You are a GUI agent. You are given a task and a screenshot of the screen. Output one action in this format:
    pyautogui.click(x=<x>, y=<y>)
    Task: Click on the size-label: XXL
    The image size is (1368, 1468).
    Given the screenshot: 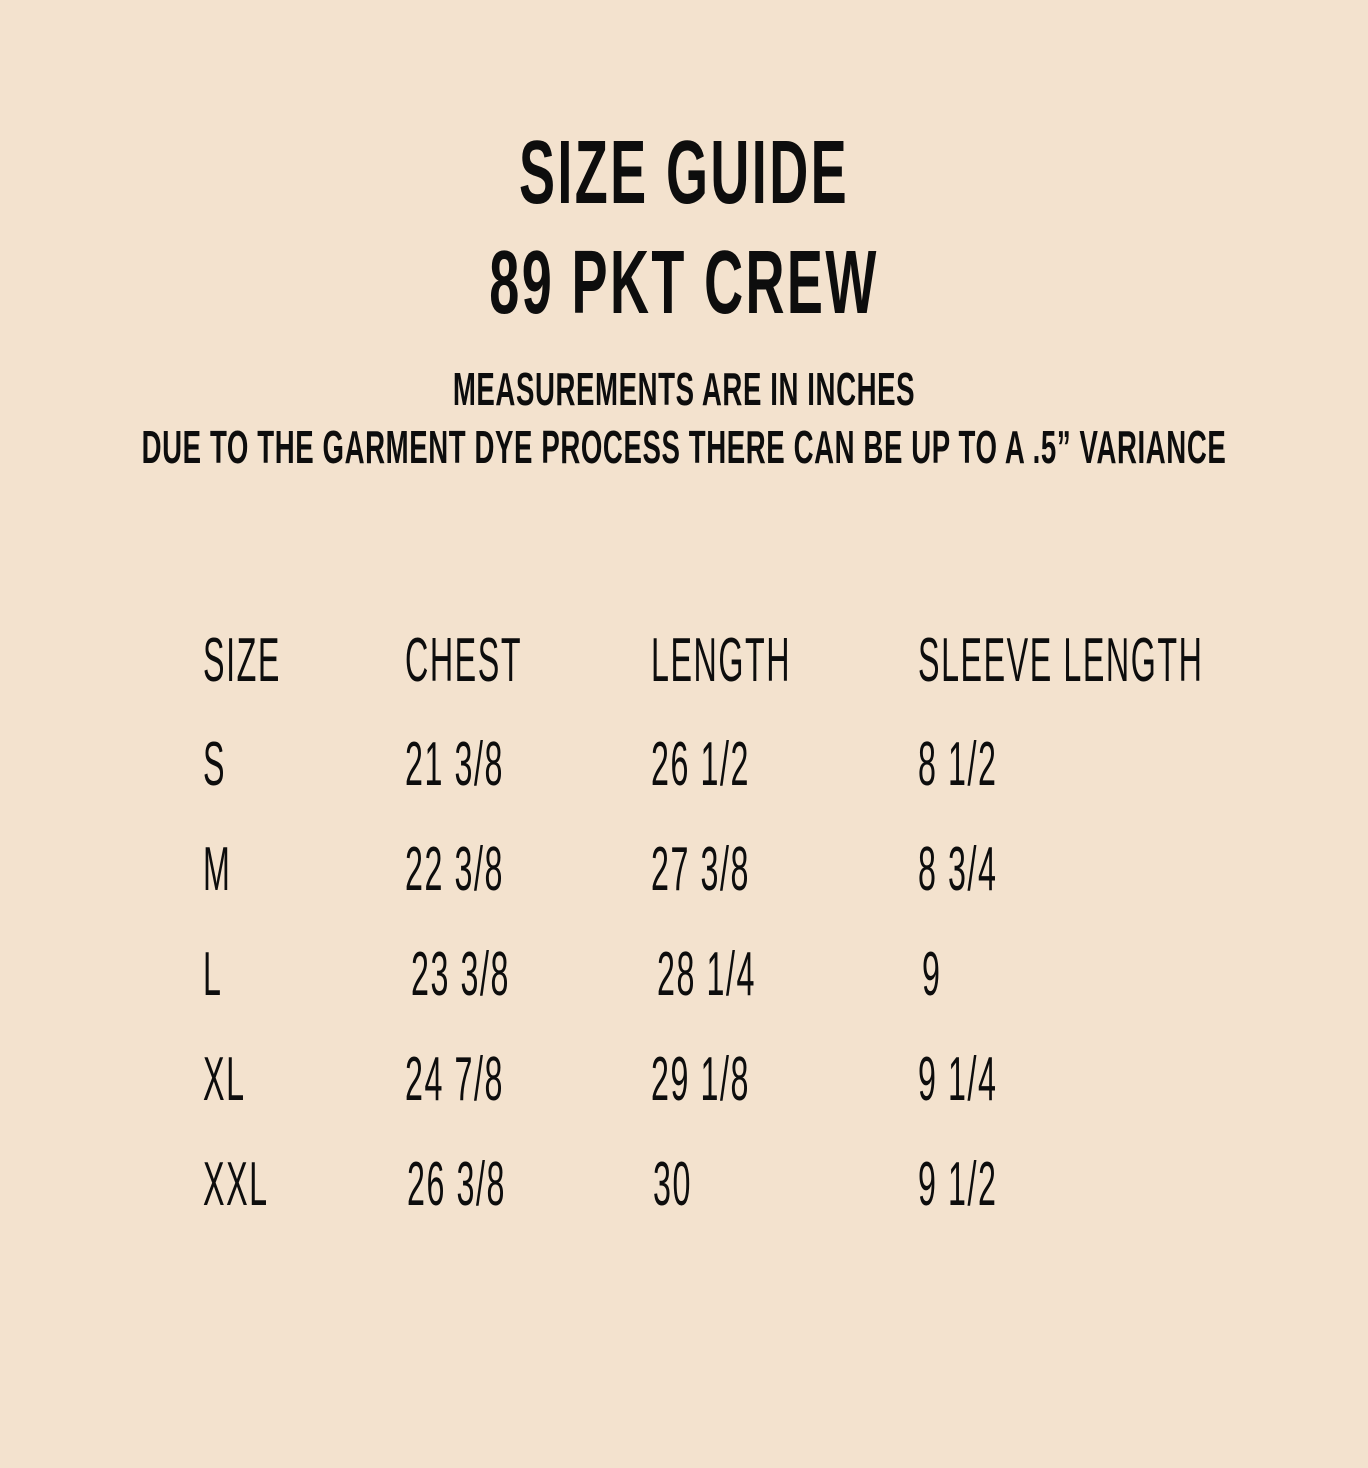 What is the action you would take?
    pyautogui.click(x=236, y=1184)
    